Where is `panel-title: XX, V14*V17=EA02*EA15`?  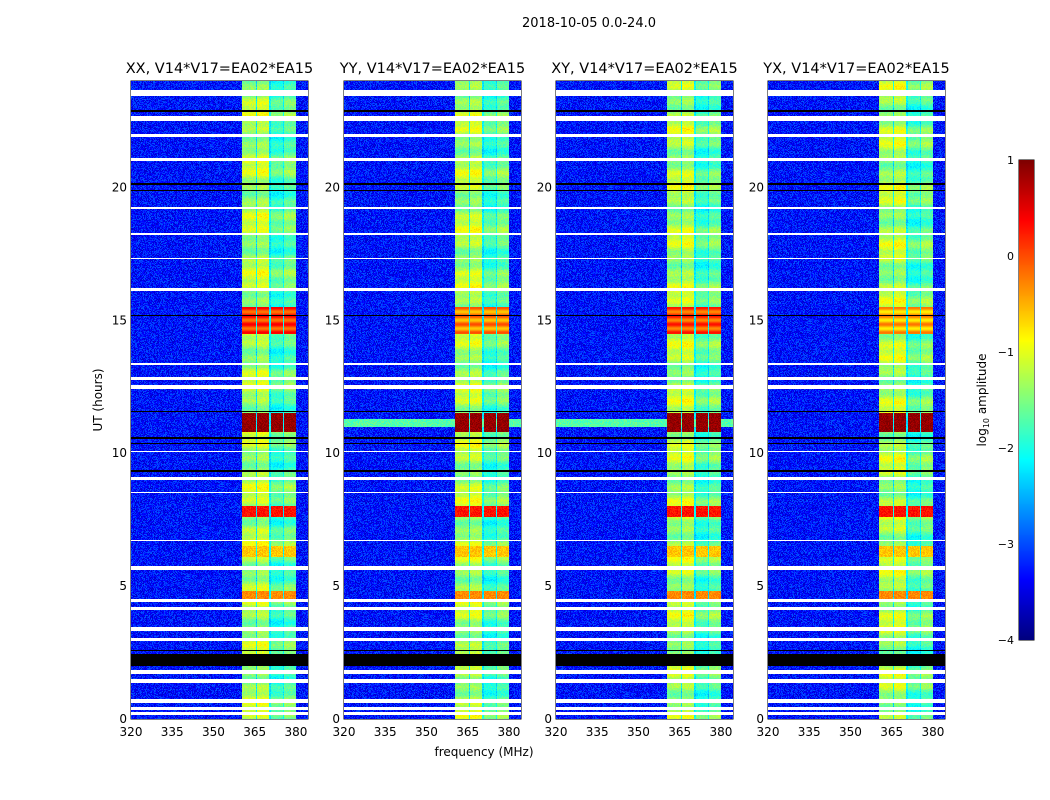
panel-title: XX, V14*V17=EA02*EA15 is located at coordinates (220, 69).